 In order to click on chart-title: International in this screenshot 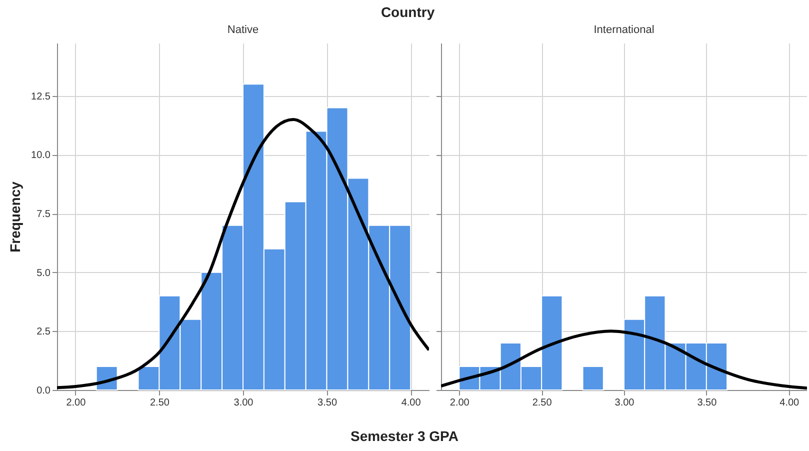, I will do `click(624, 30)`.